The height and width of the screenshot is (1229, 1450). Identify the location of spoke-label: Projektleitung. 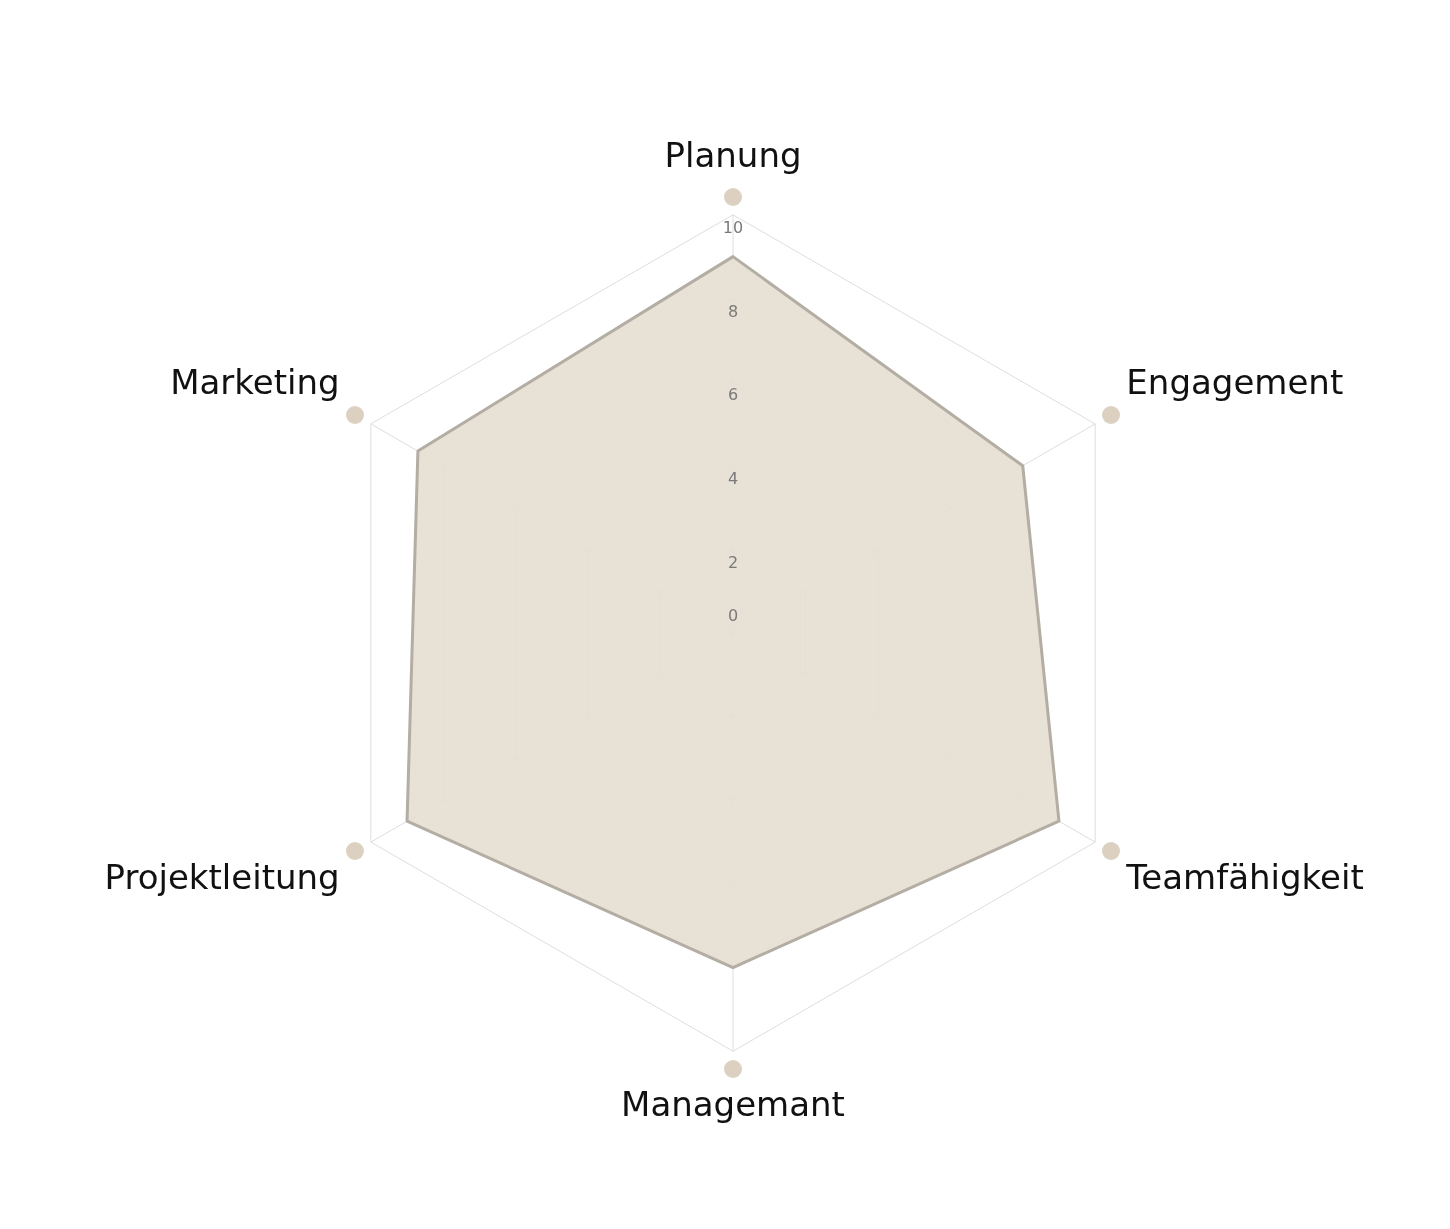
(222, 877).